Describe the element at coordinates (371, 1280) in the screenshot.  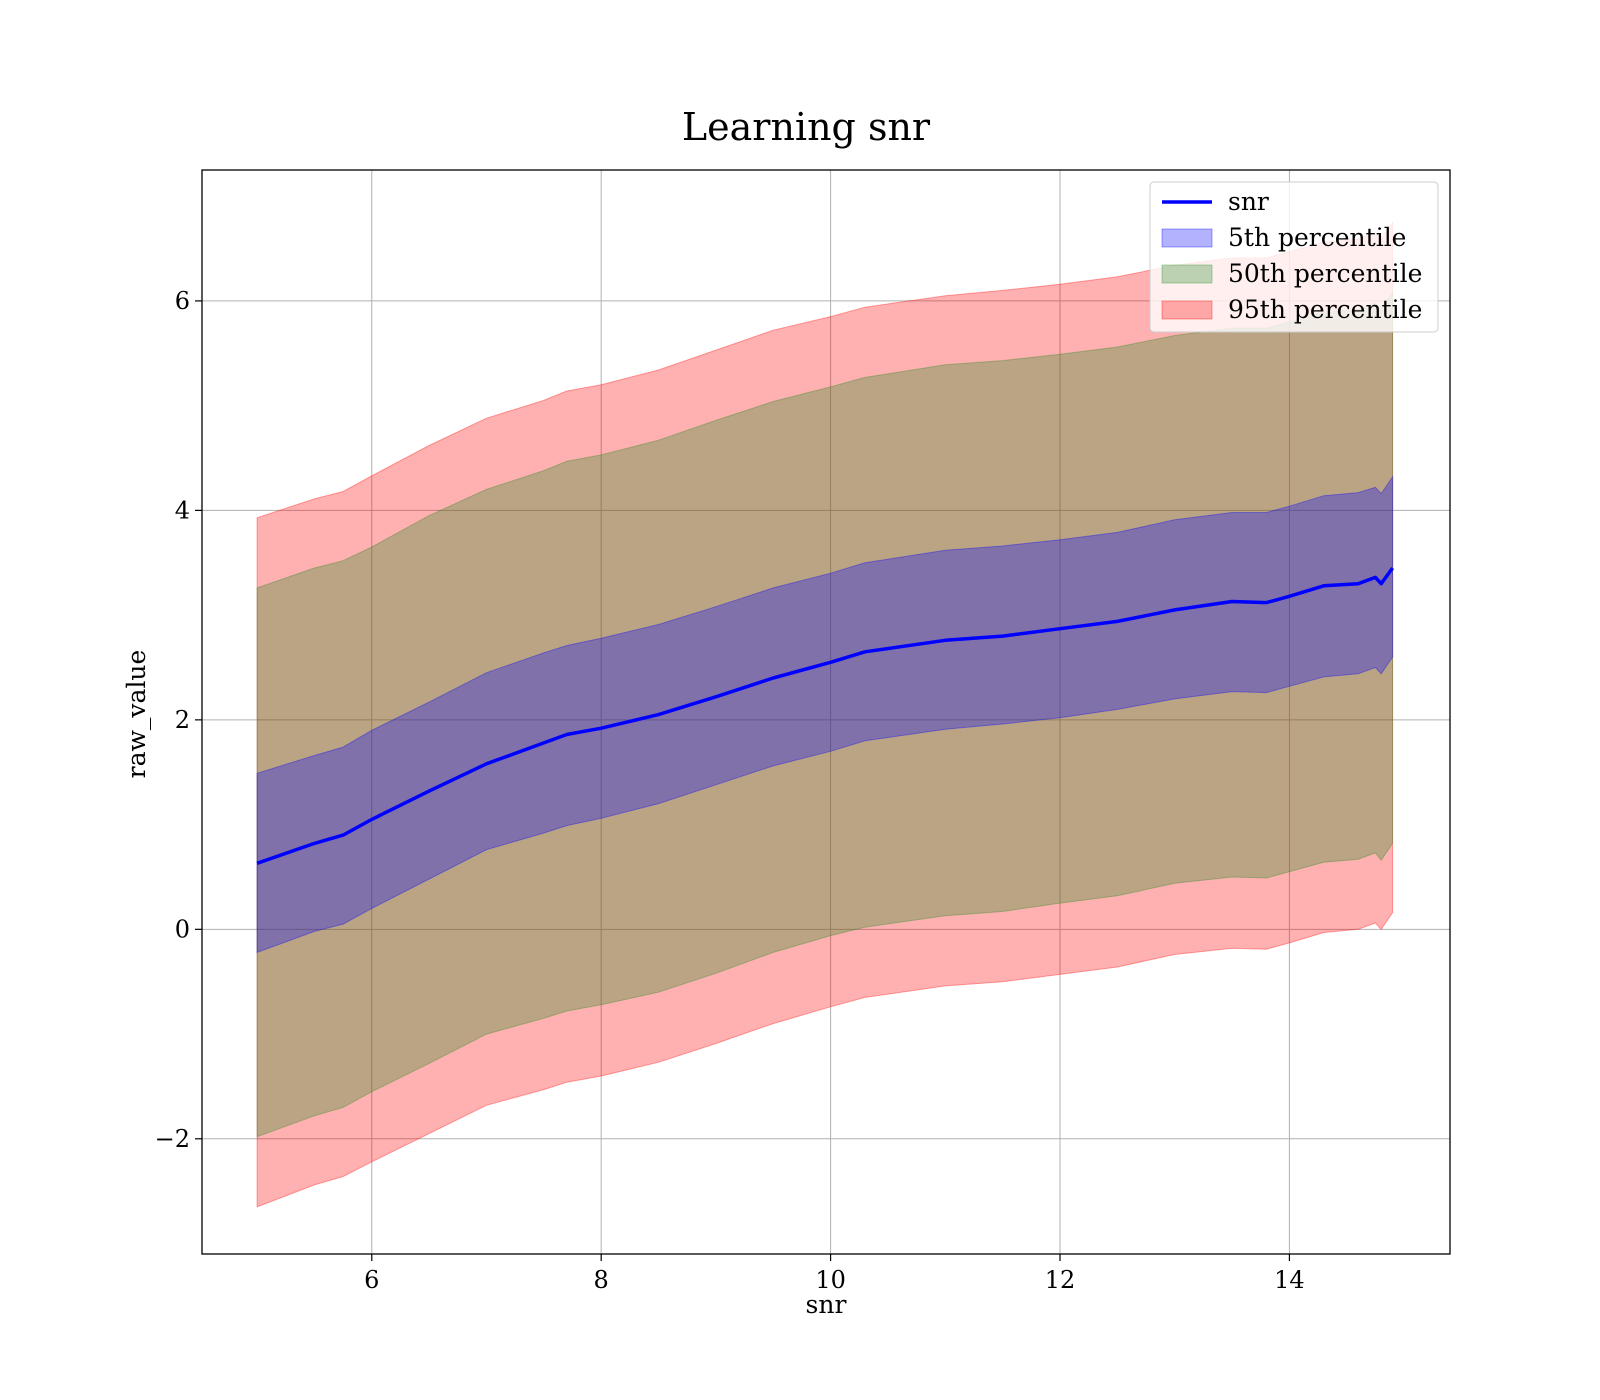
I see `x-tick-label: 6` at that location.